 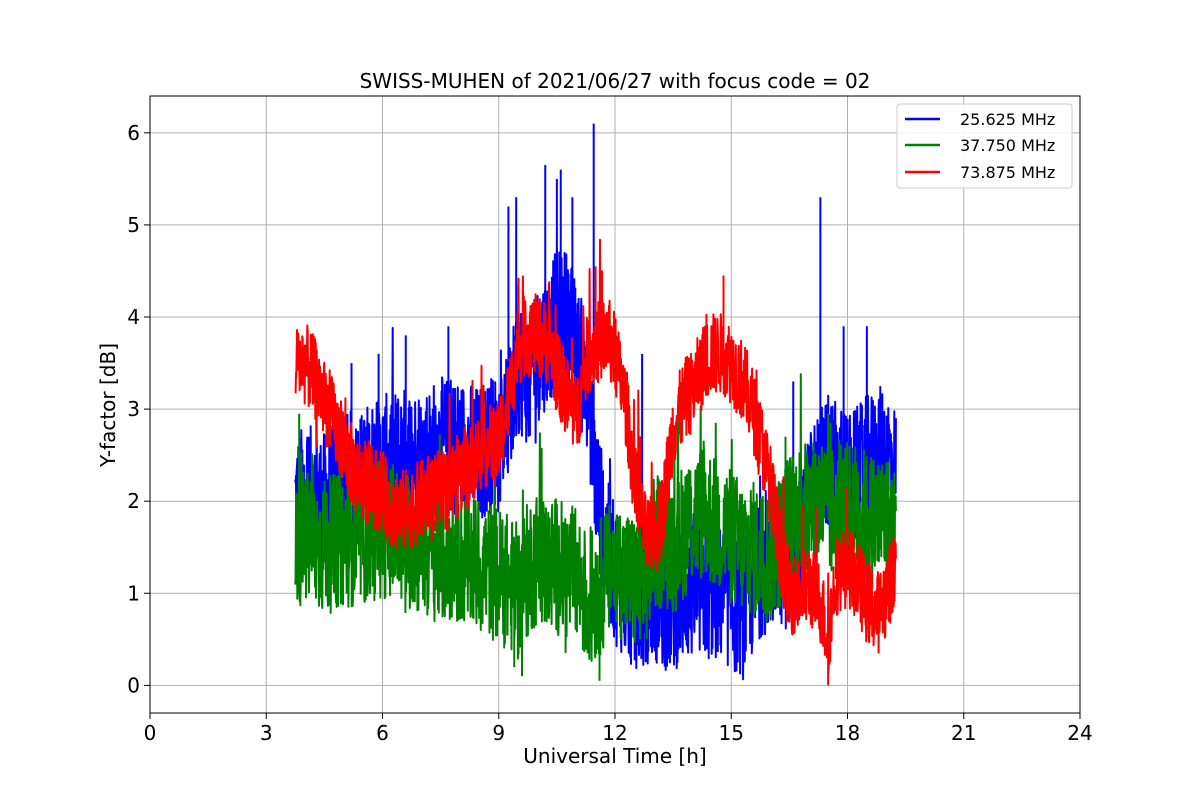 What do you see at coordinates (133, 593) in the screenshot?
I see `y-tick-label: 1` at bounding box center [133, 593].